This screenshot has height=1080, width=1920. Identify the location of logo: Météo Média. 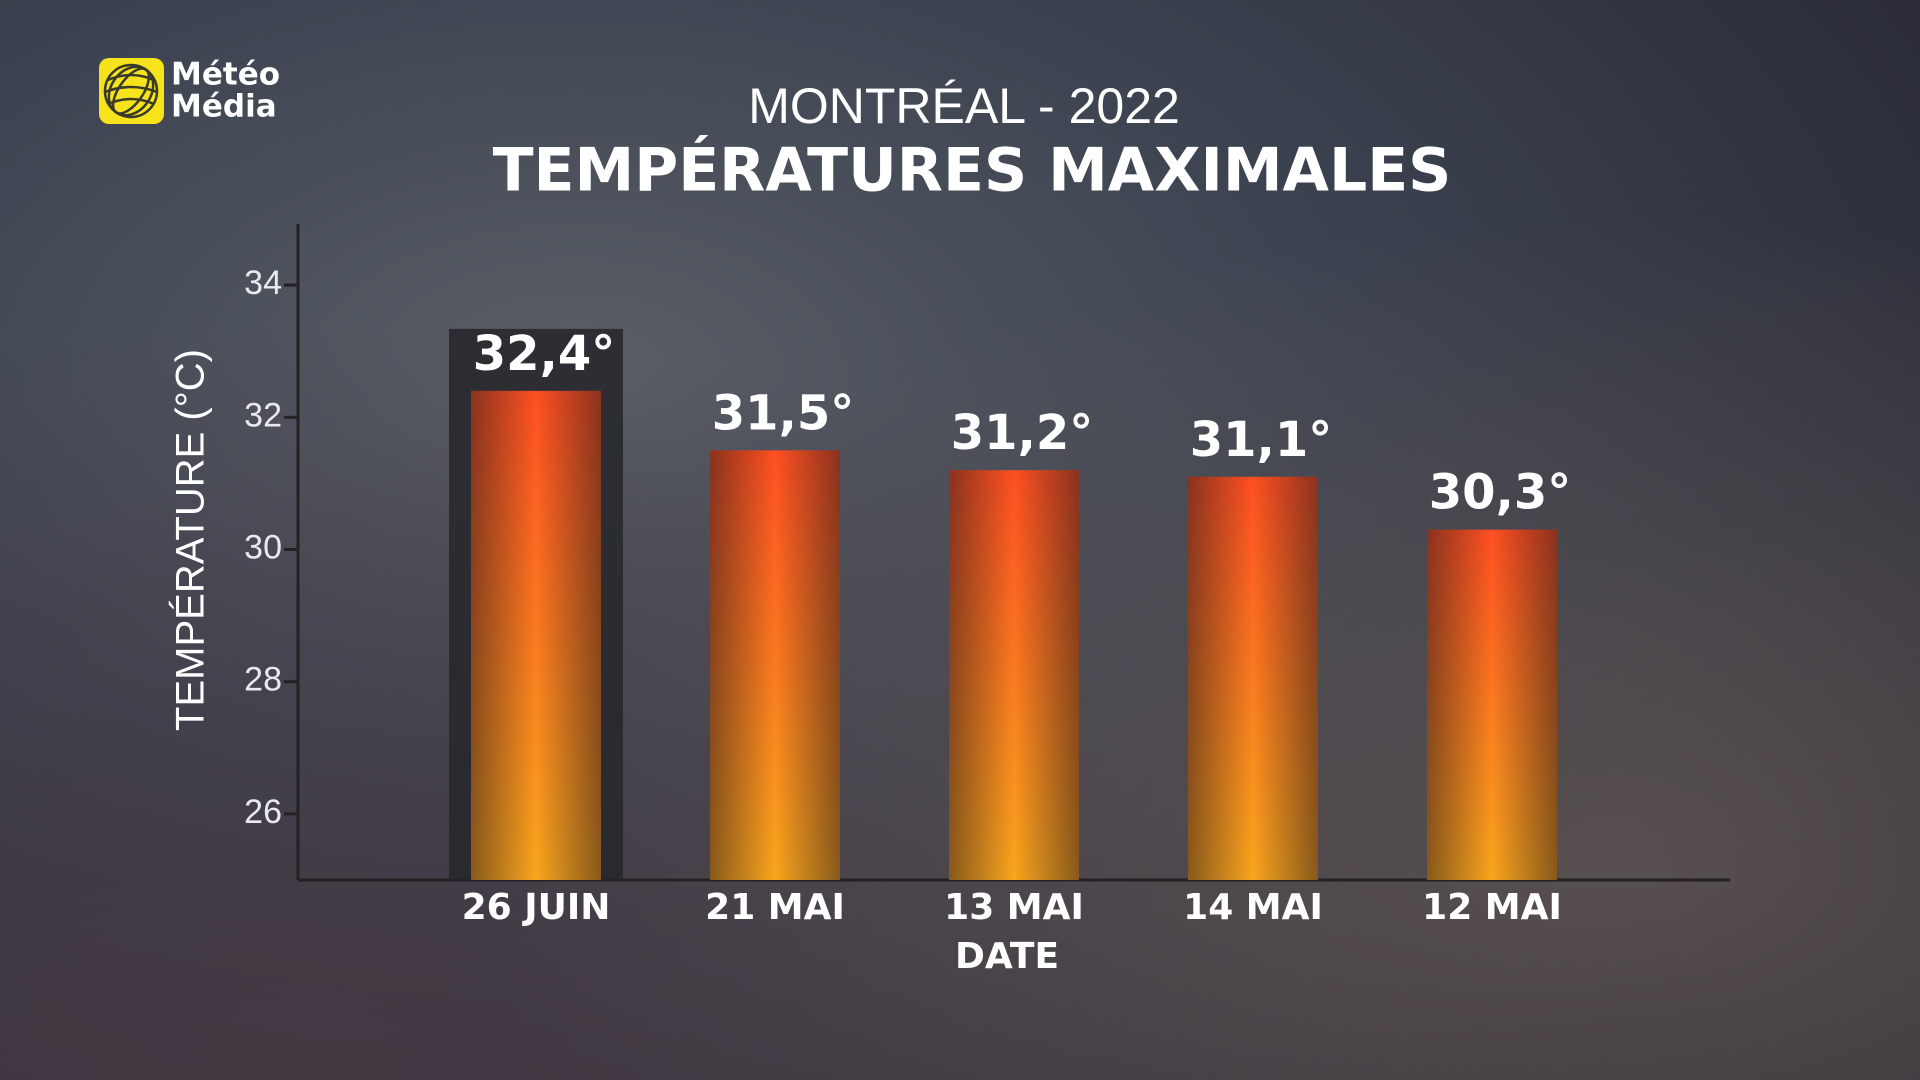
(189, 91).